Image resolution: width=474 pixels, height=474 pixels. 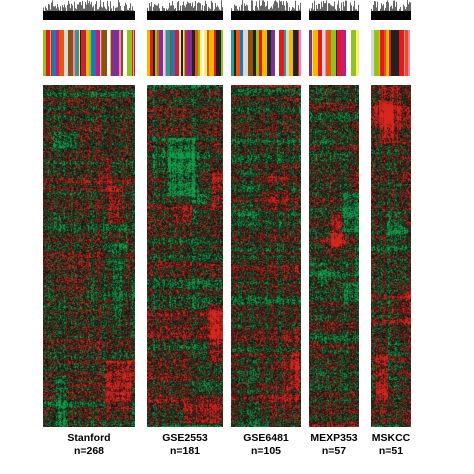 What do you see at coordinates (391, 451) in the screenshot?
I see `sample-count: n=51` at bounding box center [391, 451].